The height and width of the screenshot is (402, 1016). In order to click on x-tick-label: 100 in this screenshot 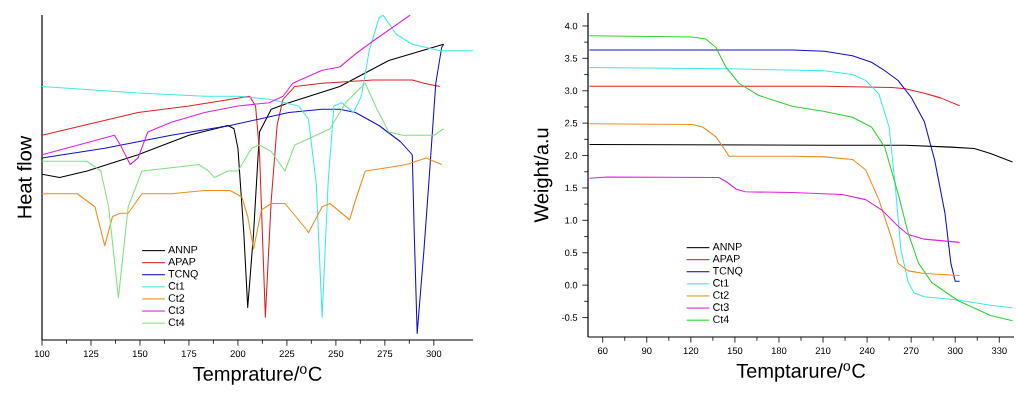, I will do `click(42, 353)`.